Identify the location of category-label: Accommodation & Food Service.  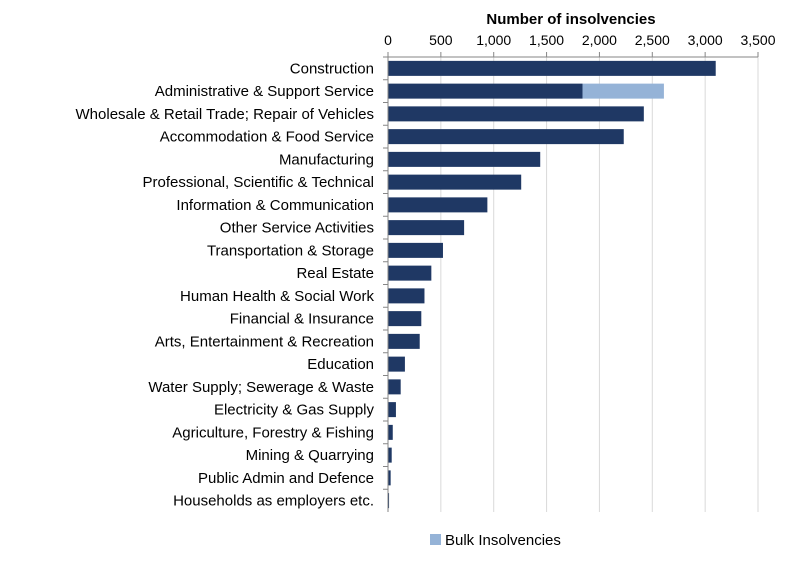
(267, 137).